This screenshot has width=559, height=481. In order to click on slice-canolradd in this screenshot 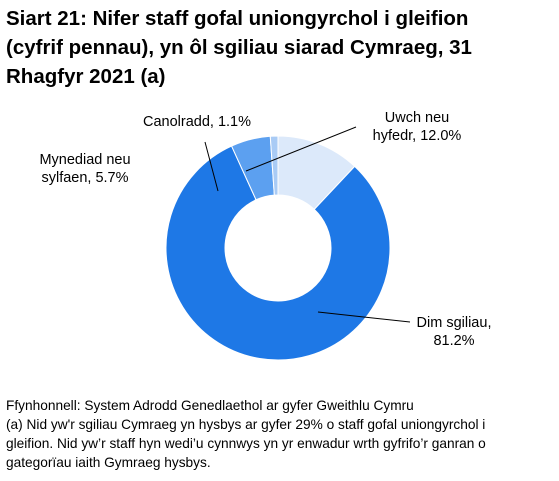, I will do `click(274, 165)`.